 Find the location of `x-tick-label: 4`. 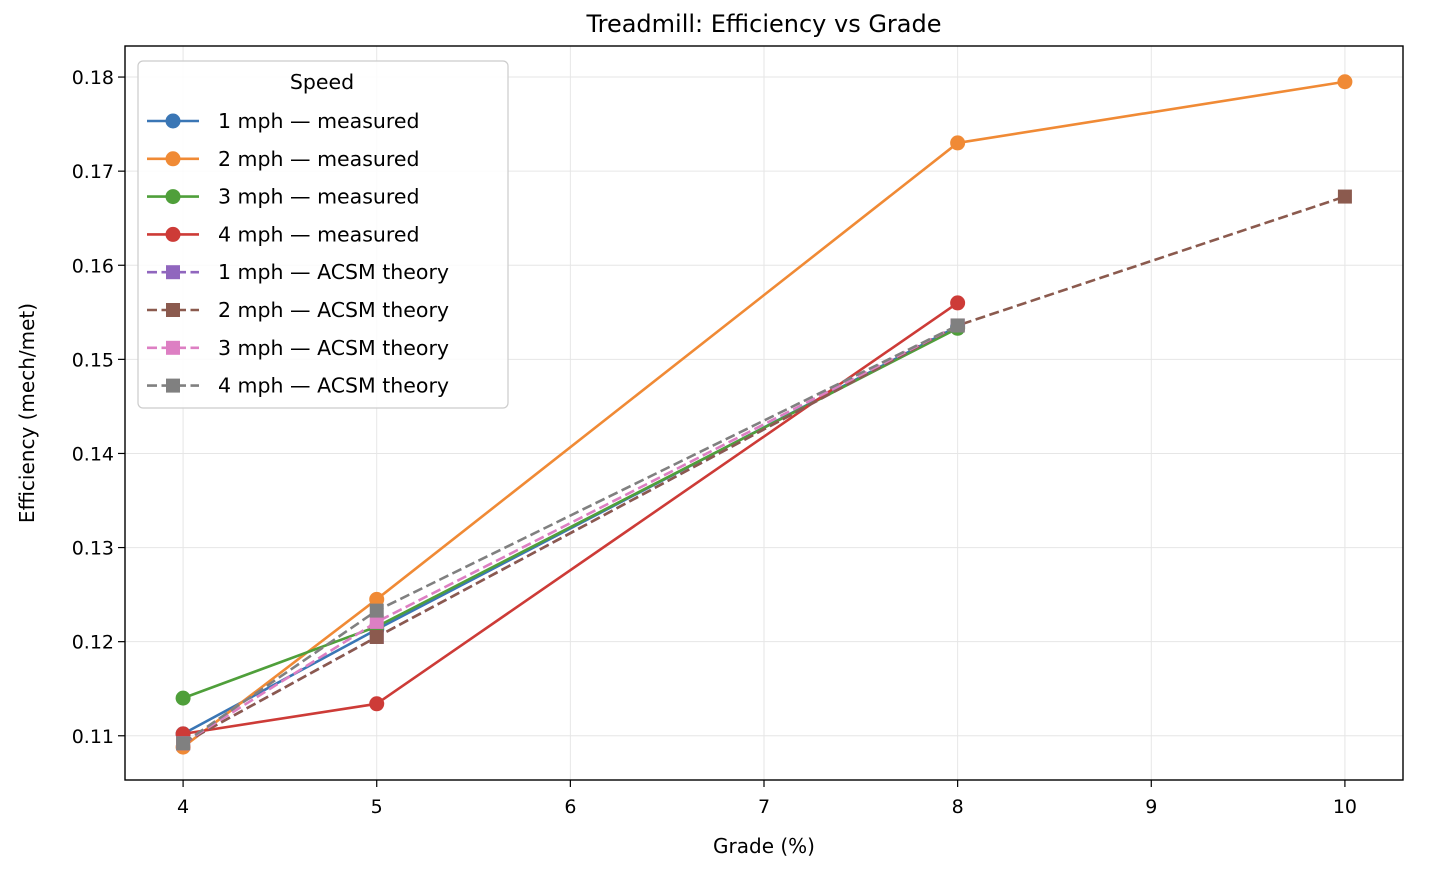

x-tick-label: 4 is located at coordinates (183, 807).